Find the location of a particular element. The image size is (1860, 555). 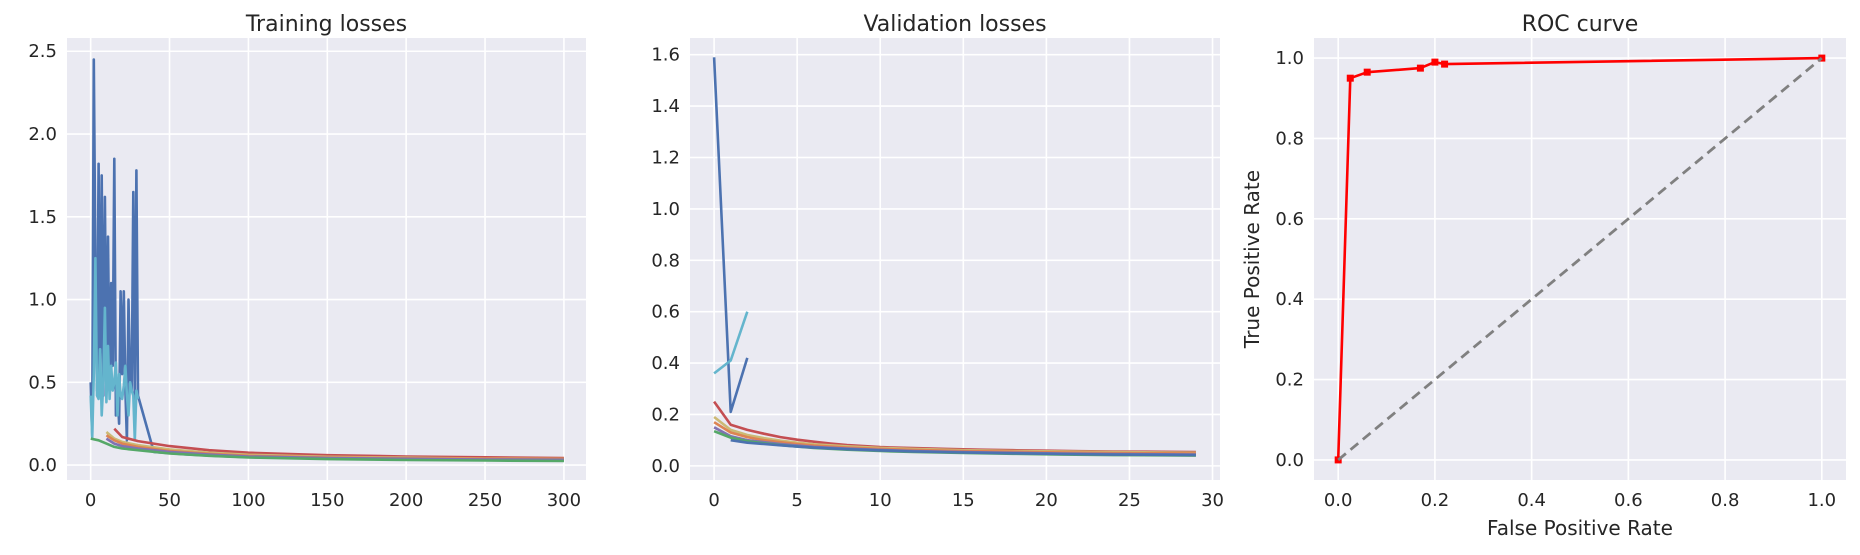

validation-losses-y-tick-label: 1.0 is located at coordinates (665, 209).